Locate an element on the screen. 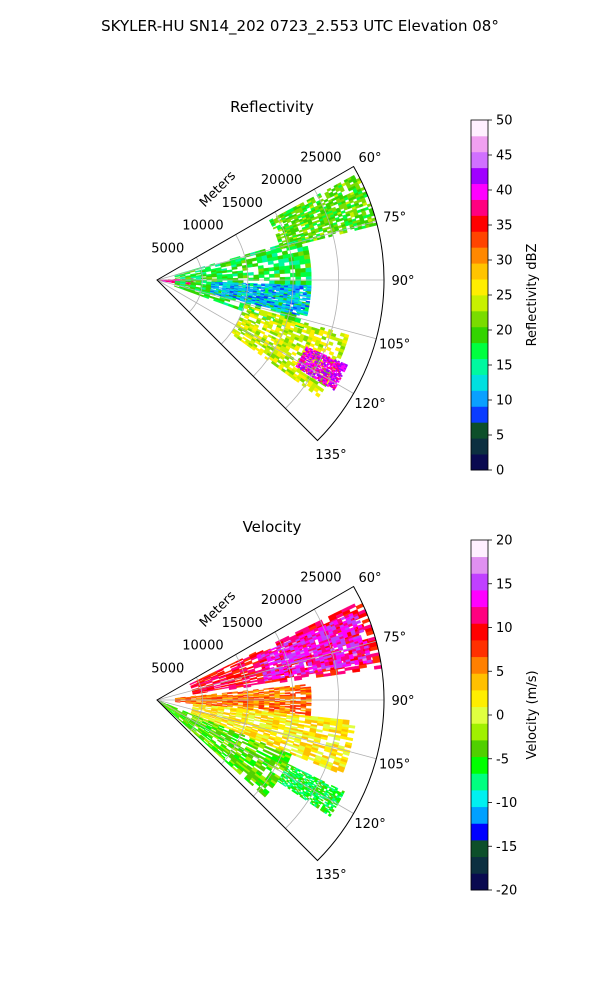 The image size is (600, 1000). colorbar-tick-label: -10 is located at coordinates (506, 803).